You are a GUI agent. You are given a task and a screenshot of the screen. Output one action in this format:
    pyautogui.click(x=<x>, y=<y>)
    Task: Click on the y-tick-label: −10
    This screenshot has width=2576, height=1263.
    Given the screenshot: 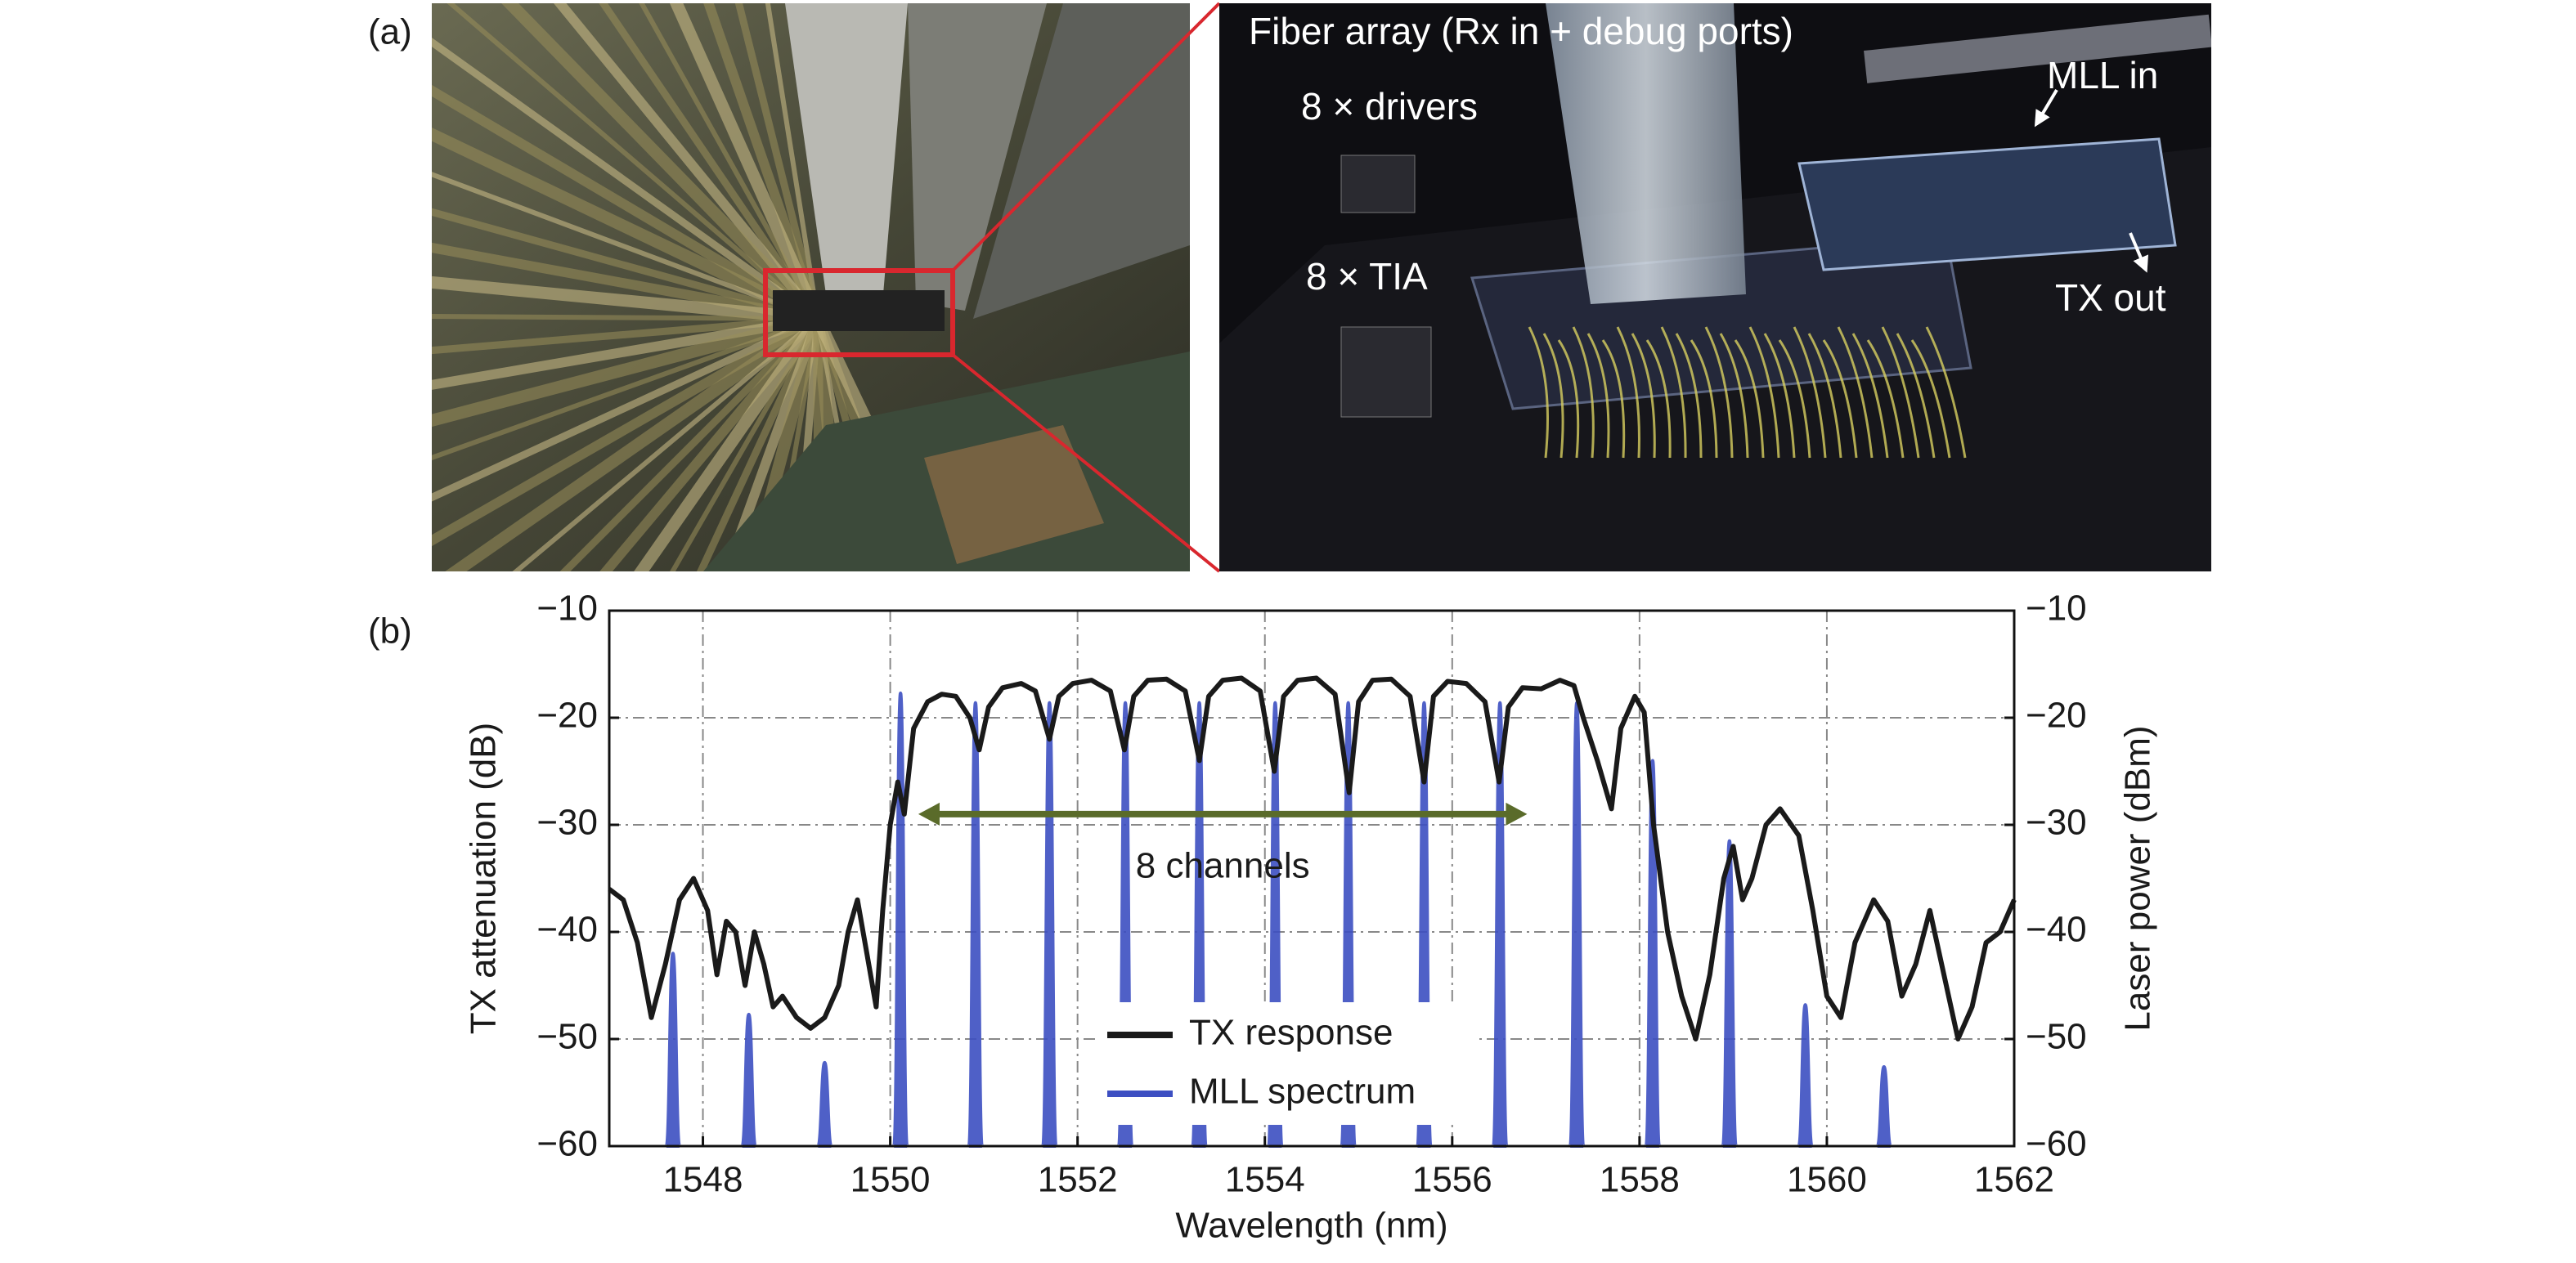 What is the action you would take?
    pyautogui.click(x=567, y=609)
    